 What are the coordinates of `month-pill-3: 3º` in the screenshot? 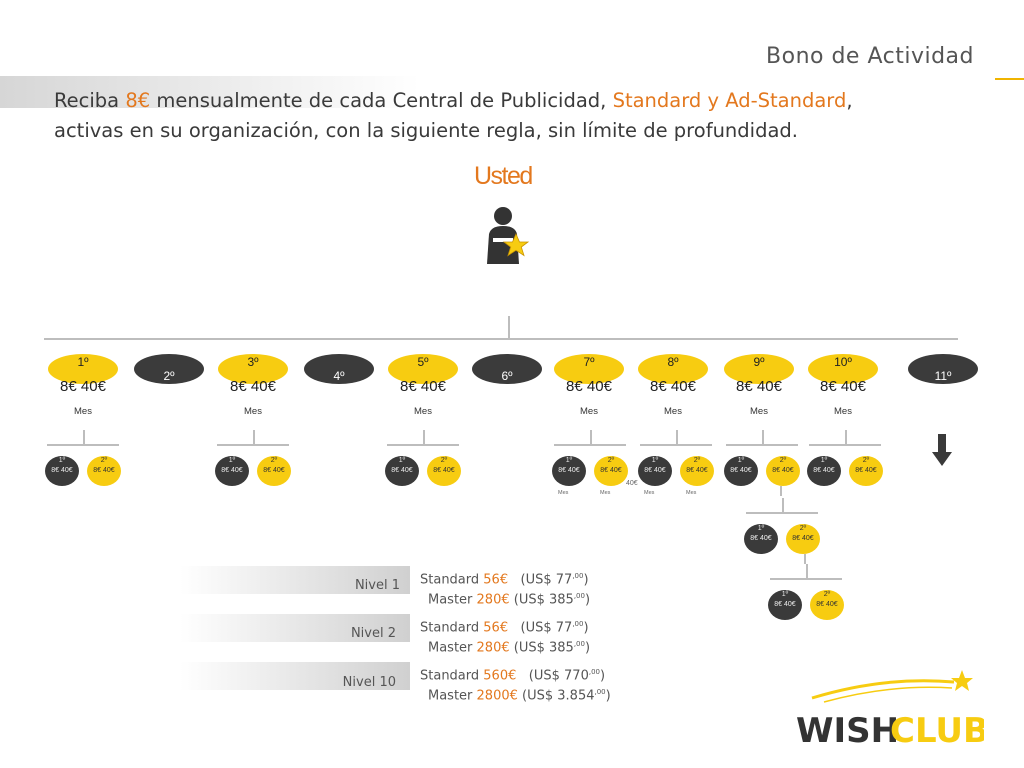 It's located at (253, 369).